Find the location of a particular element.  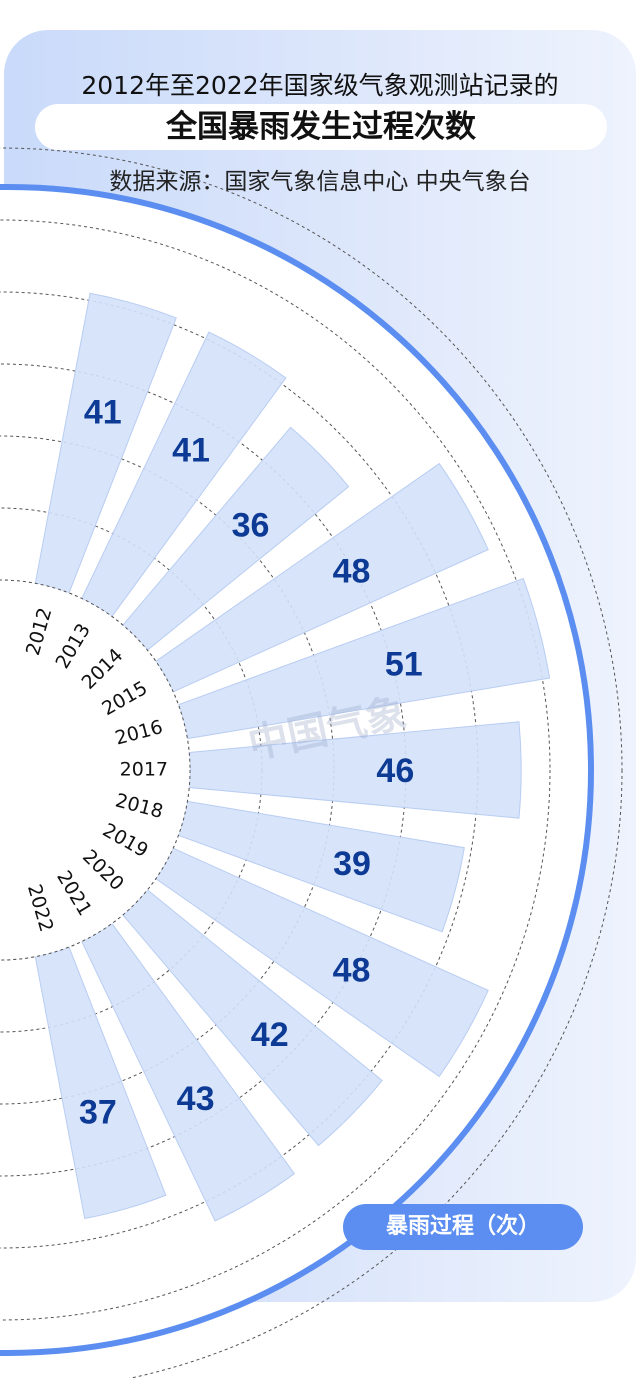

title-line-1: 2012年至2022年国家级气象观测站记录的 is located at coordinates (320, 85).